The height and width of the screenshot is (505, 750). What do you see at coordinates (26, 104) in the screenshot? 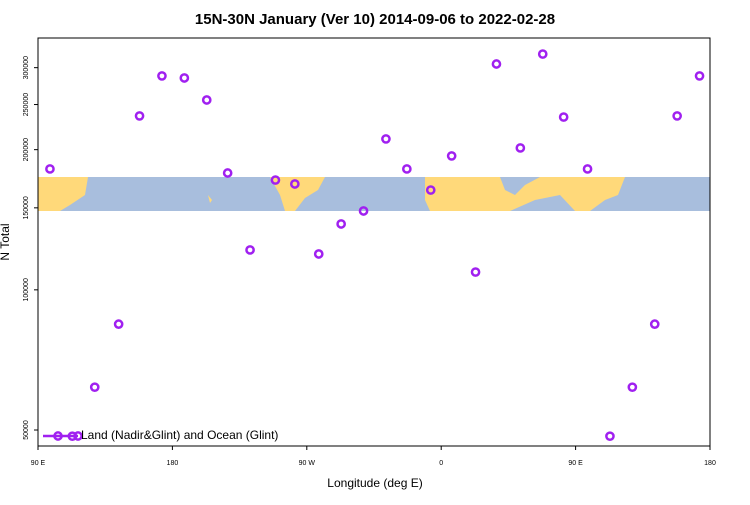
I see `y-tick-label: 250000` at bounding box center [26, 104].